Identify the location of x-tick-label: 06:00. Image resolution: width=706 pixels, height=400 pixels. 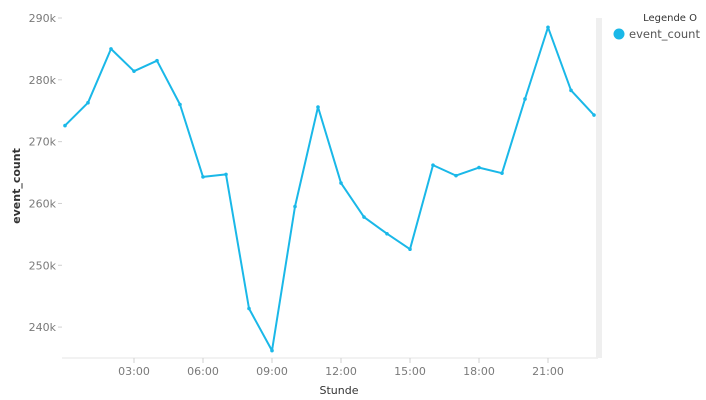
(203, 371).